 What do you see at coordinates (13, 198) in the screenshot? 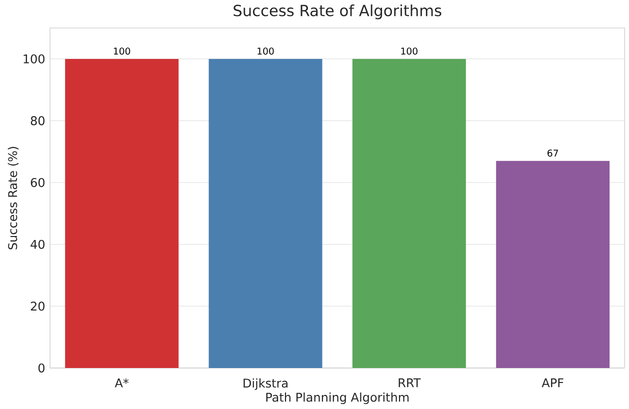
I see `y-axis-title: Success Rate (%)` at bounding box center [13, 198].